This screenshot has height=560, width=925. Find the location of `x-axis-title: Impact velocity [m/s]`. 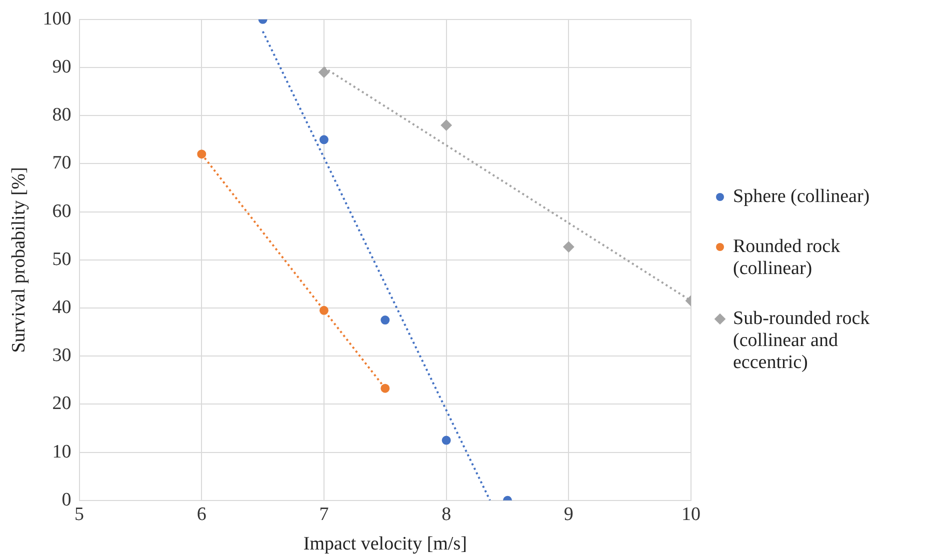

x-axis-title: Impact velocity [m/s] is located at coordinates (385, 544).